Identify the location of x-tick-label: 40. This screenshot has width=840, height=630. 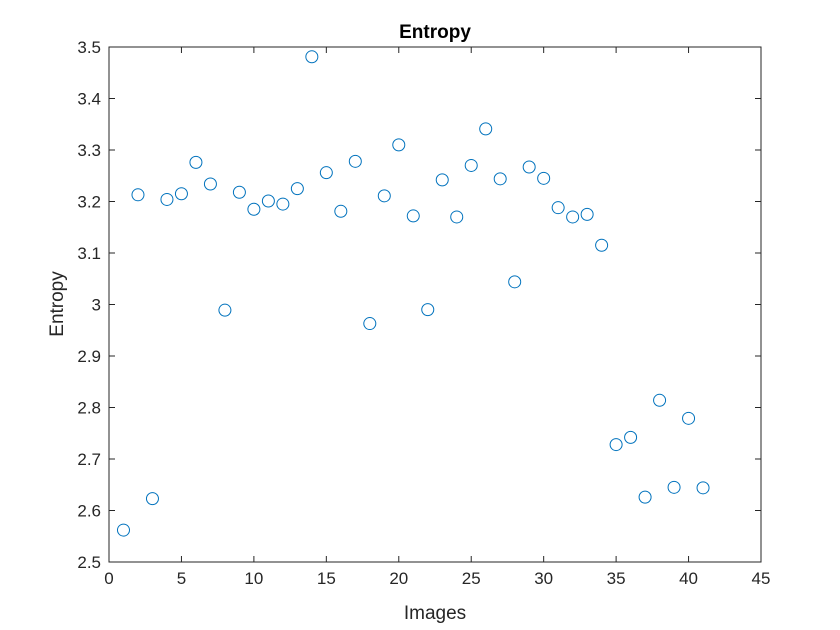
(688, 578).